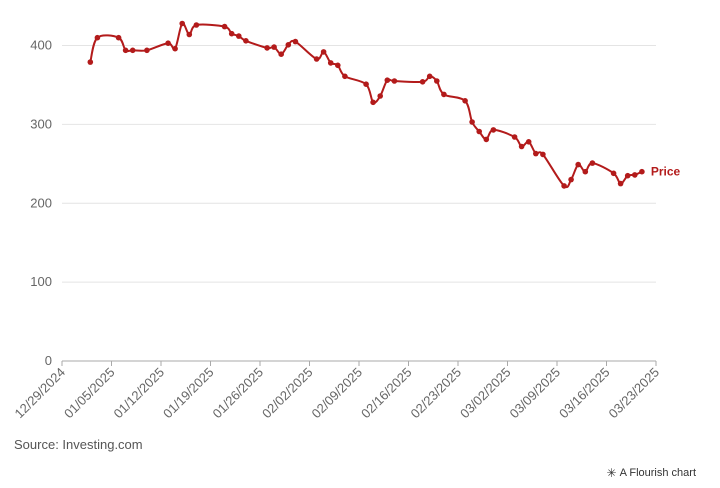 Image resolution: width=720 pixels, height=488 pixels. Describe the element at coordinates (534, 393) in the screenshot. I see `x-tick-label: 03/09/2025` at that location.